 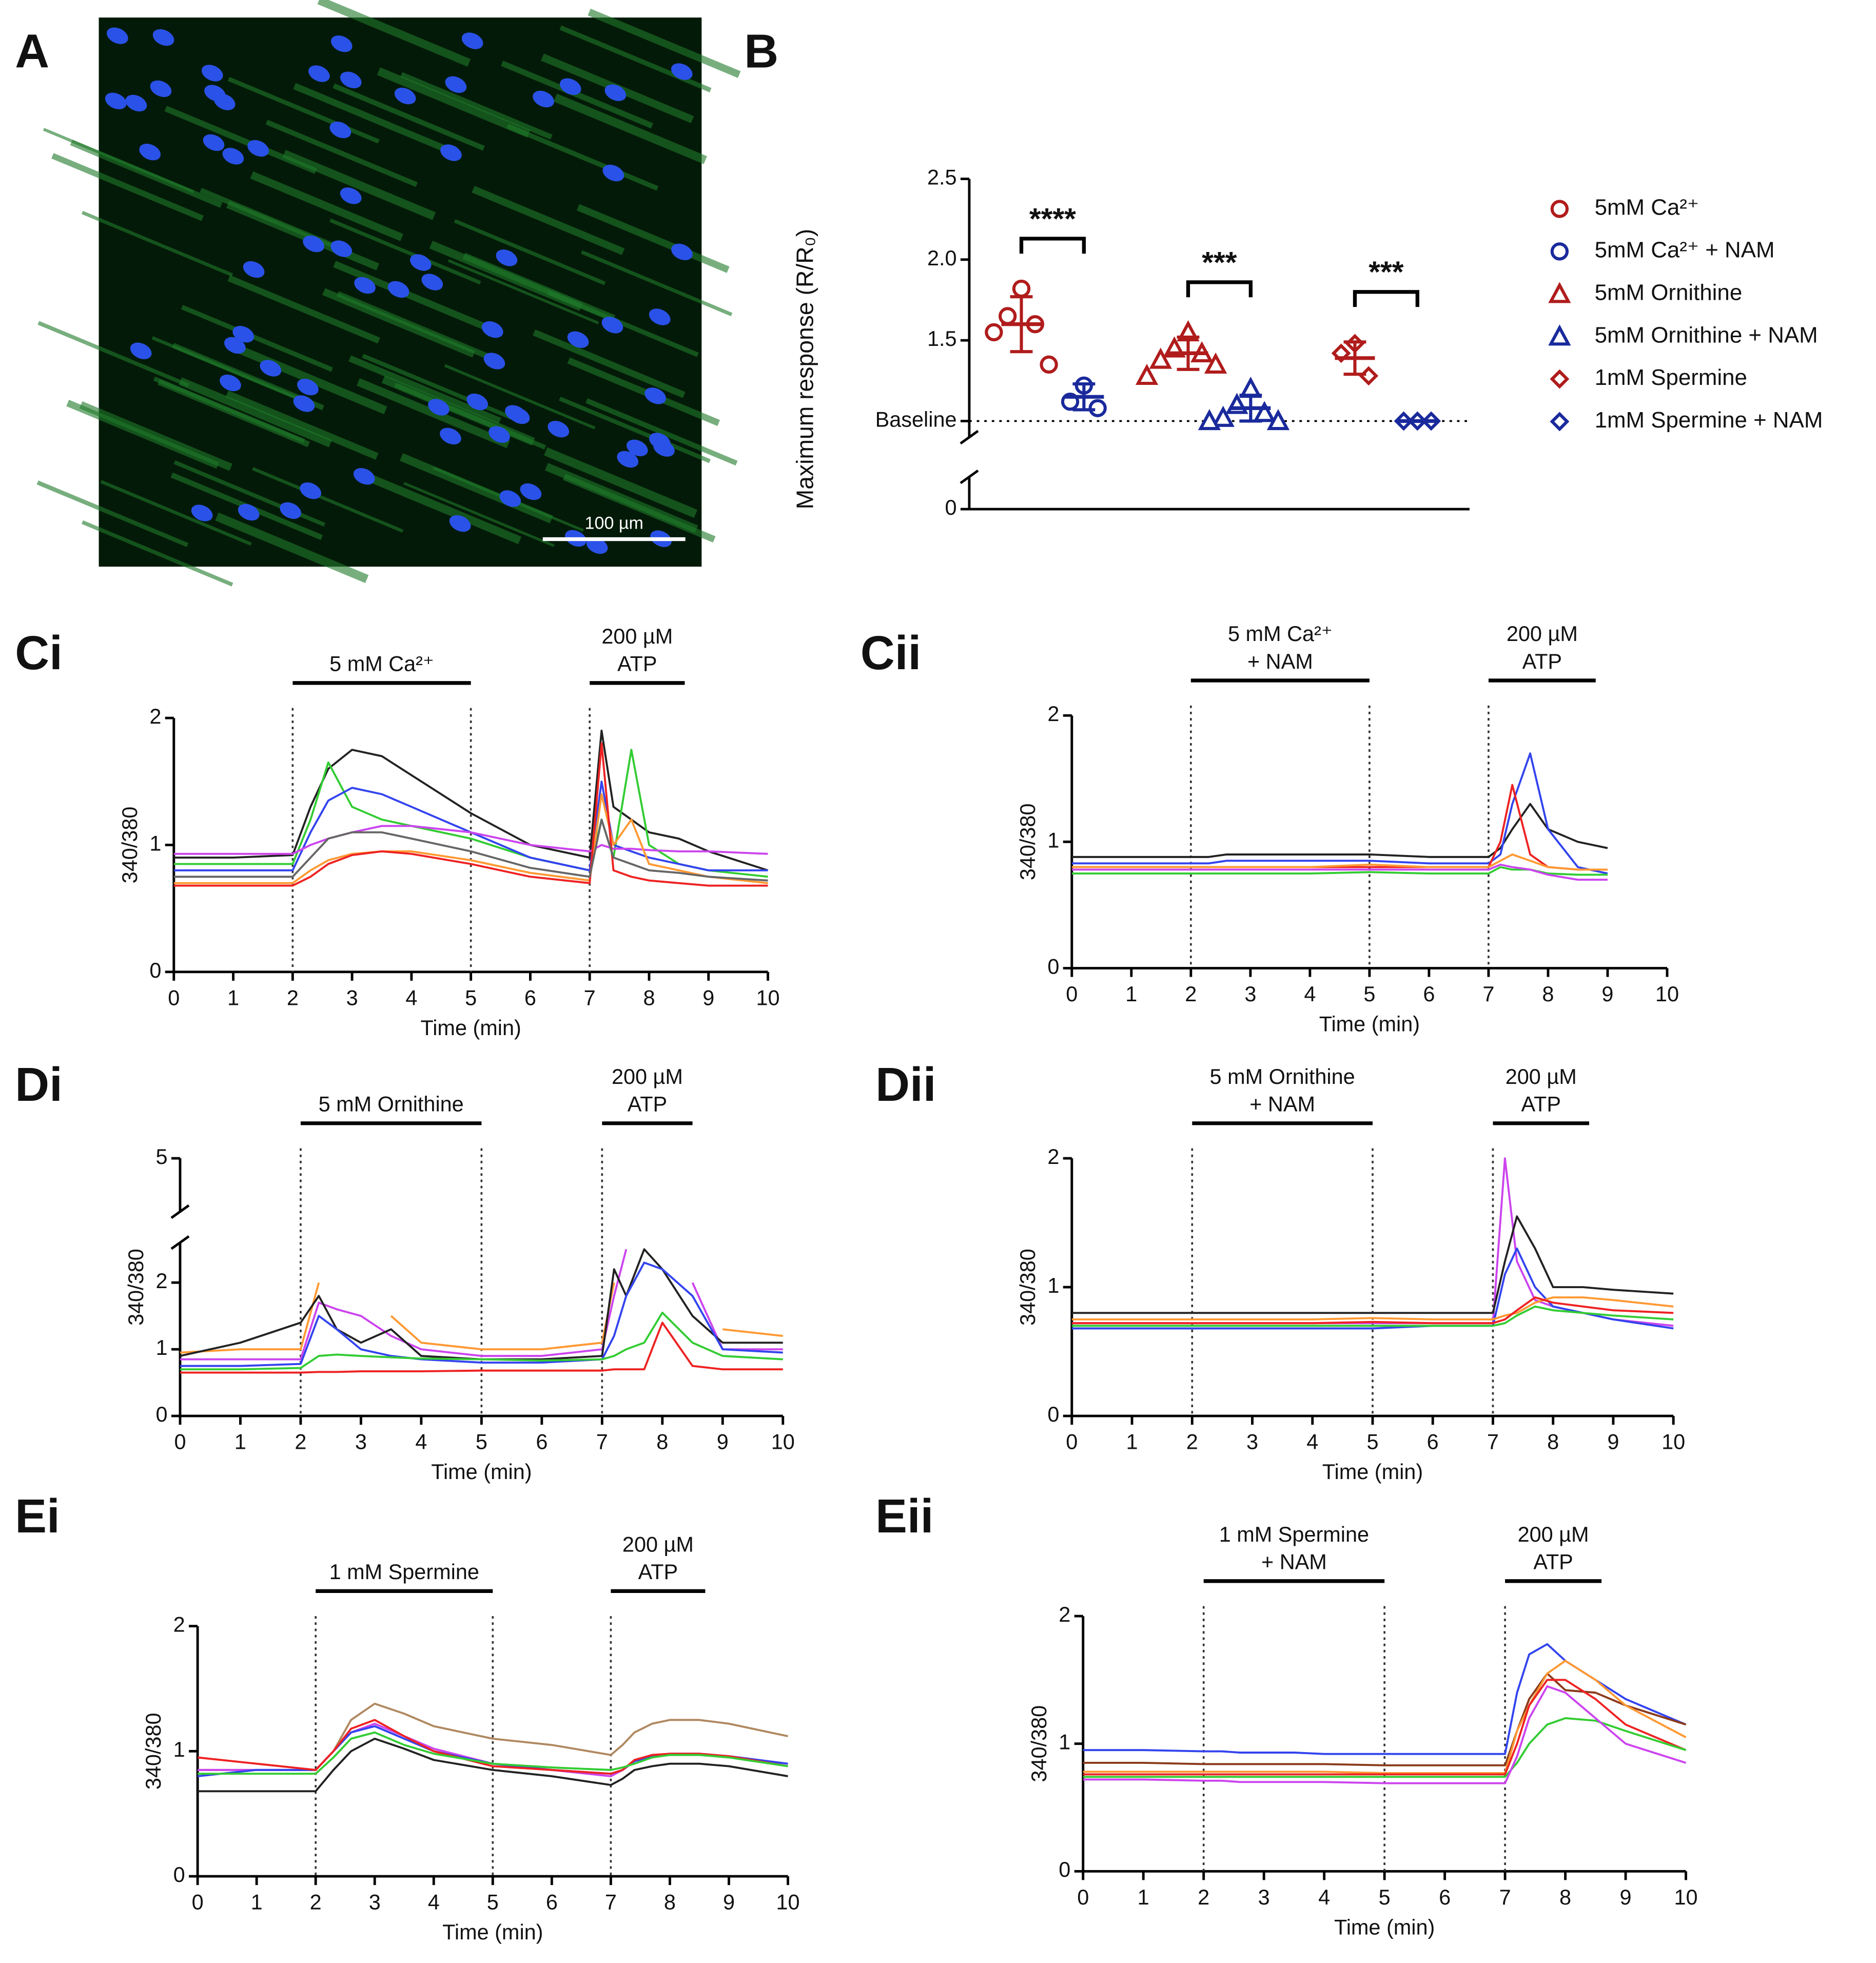 What do you see at coordinates (1072, 994) in the screenshot?
I see `x-tick-label: 0` at bounding box center [1072, 994].